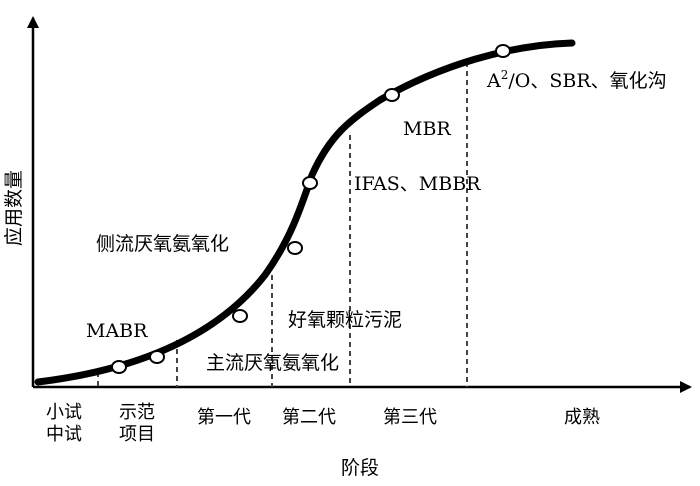  What do you see at coordinates (224, 417) in the screenshot?
I see `stage-label-first-gen: 第一代` at bounding box center [224, 417].